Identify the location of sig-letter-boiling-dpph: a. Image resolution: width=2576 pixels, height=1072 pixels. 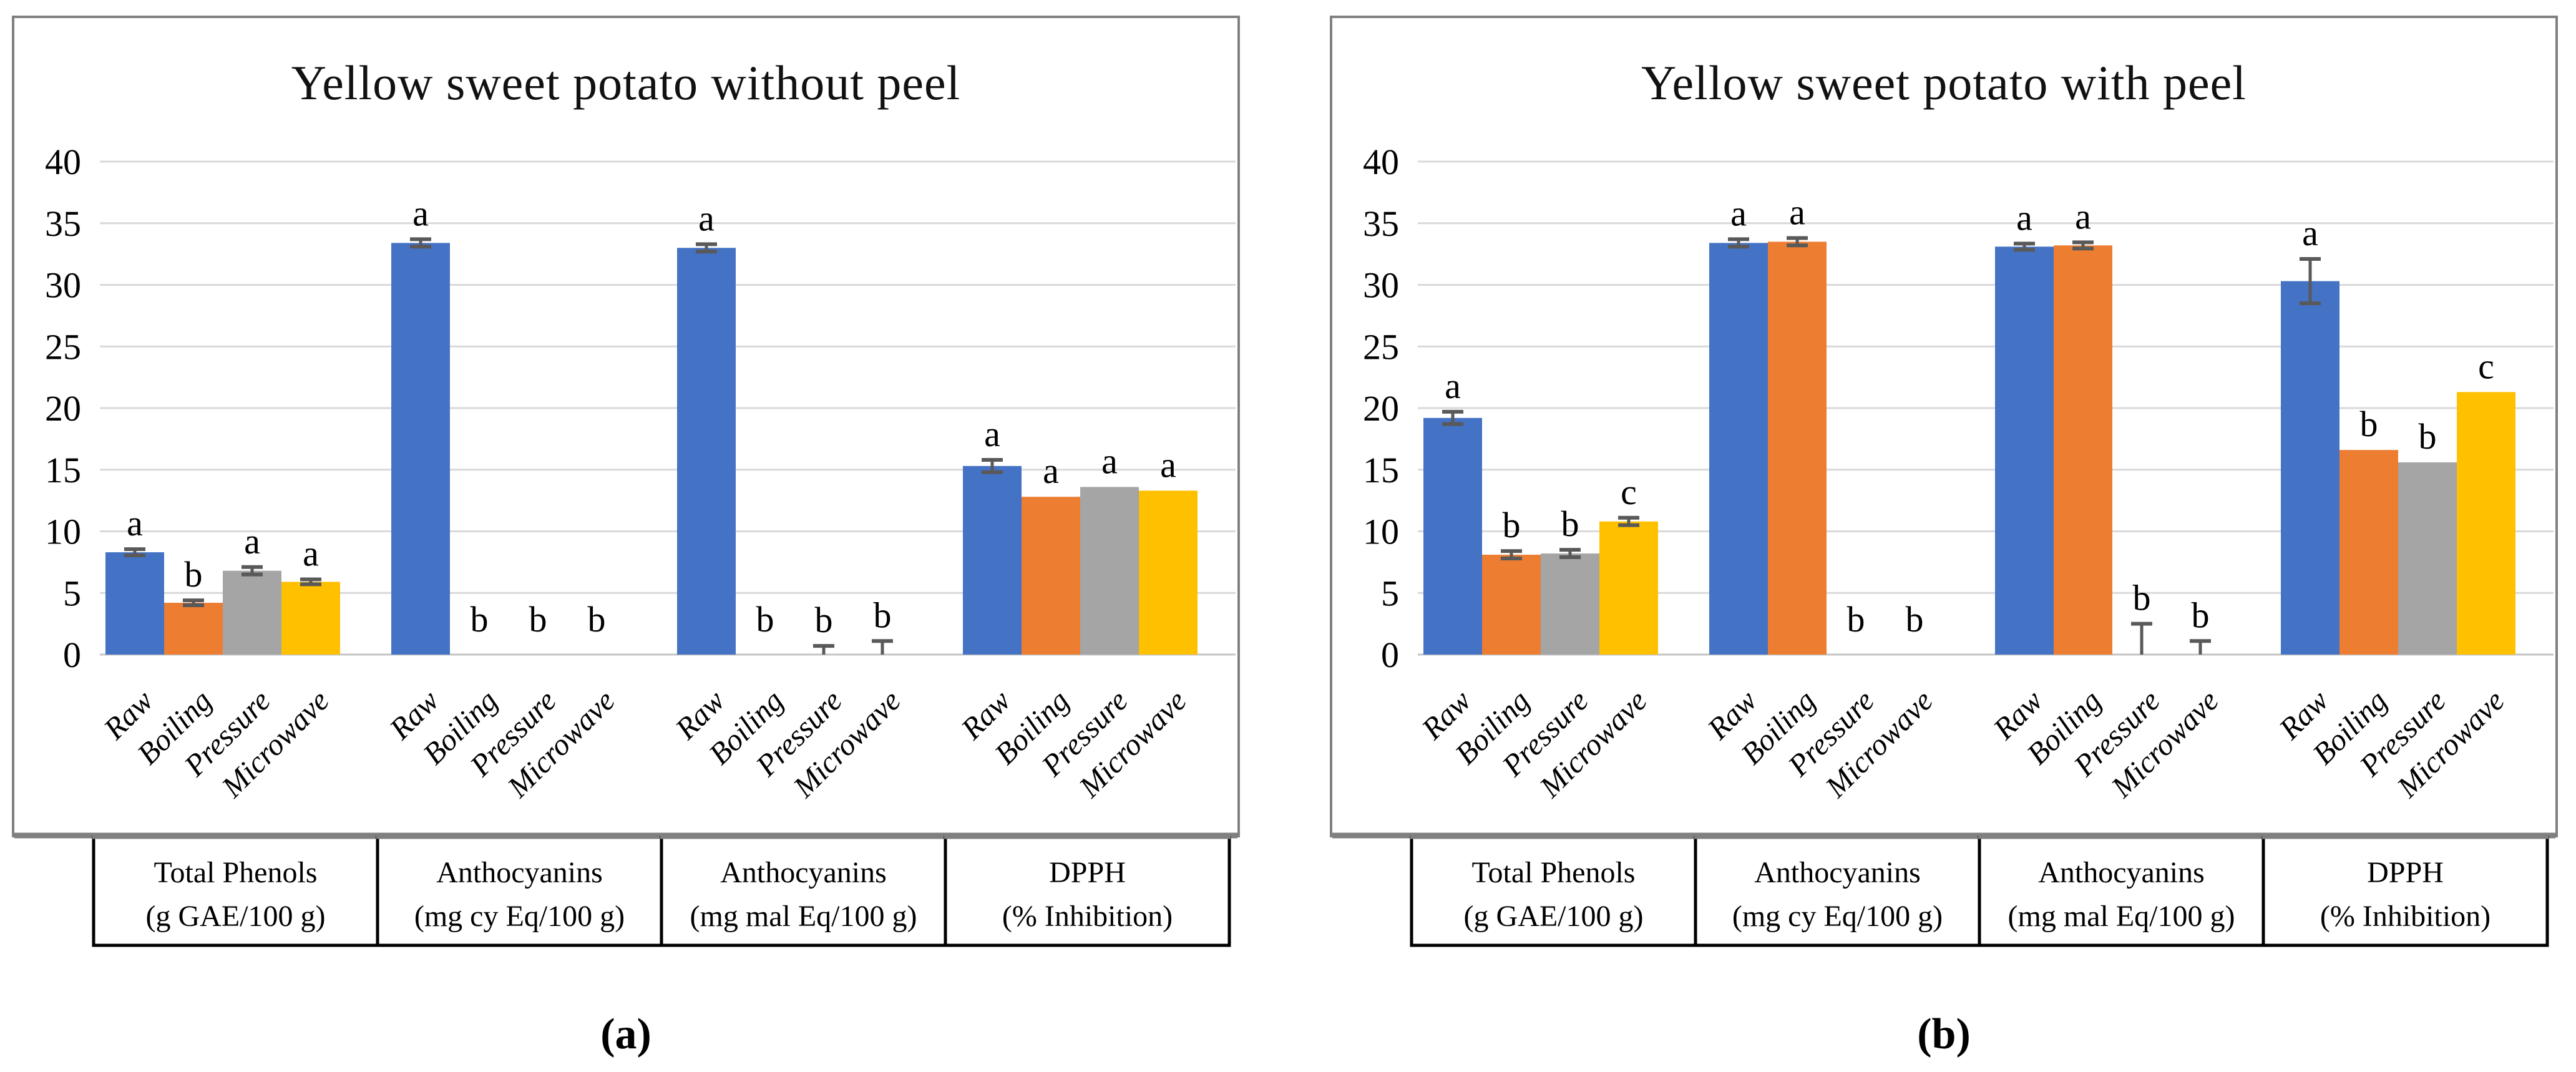
(1051, 471).